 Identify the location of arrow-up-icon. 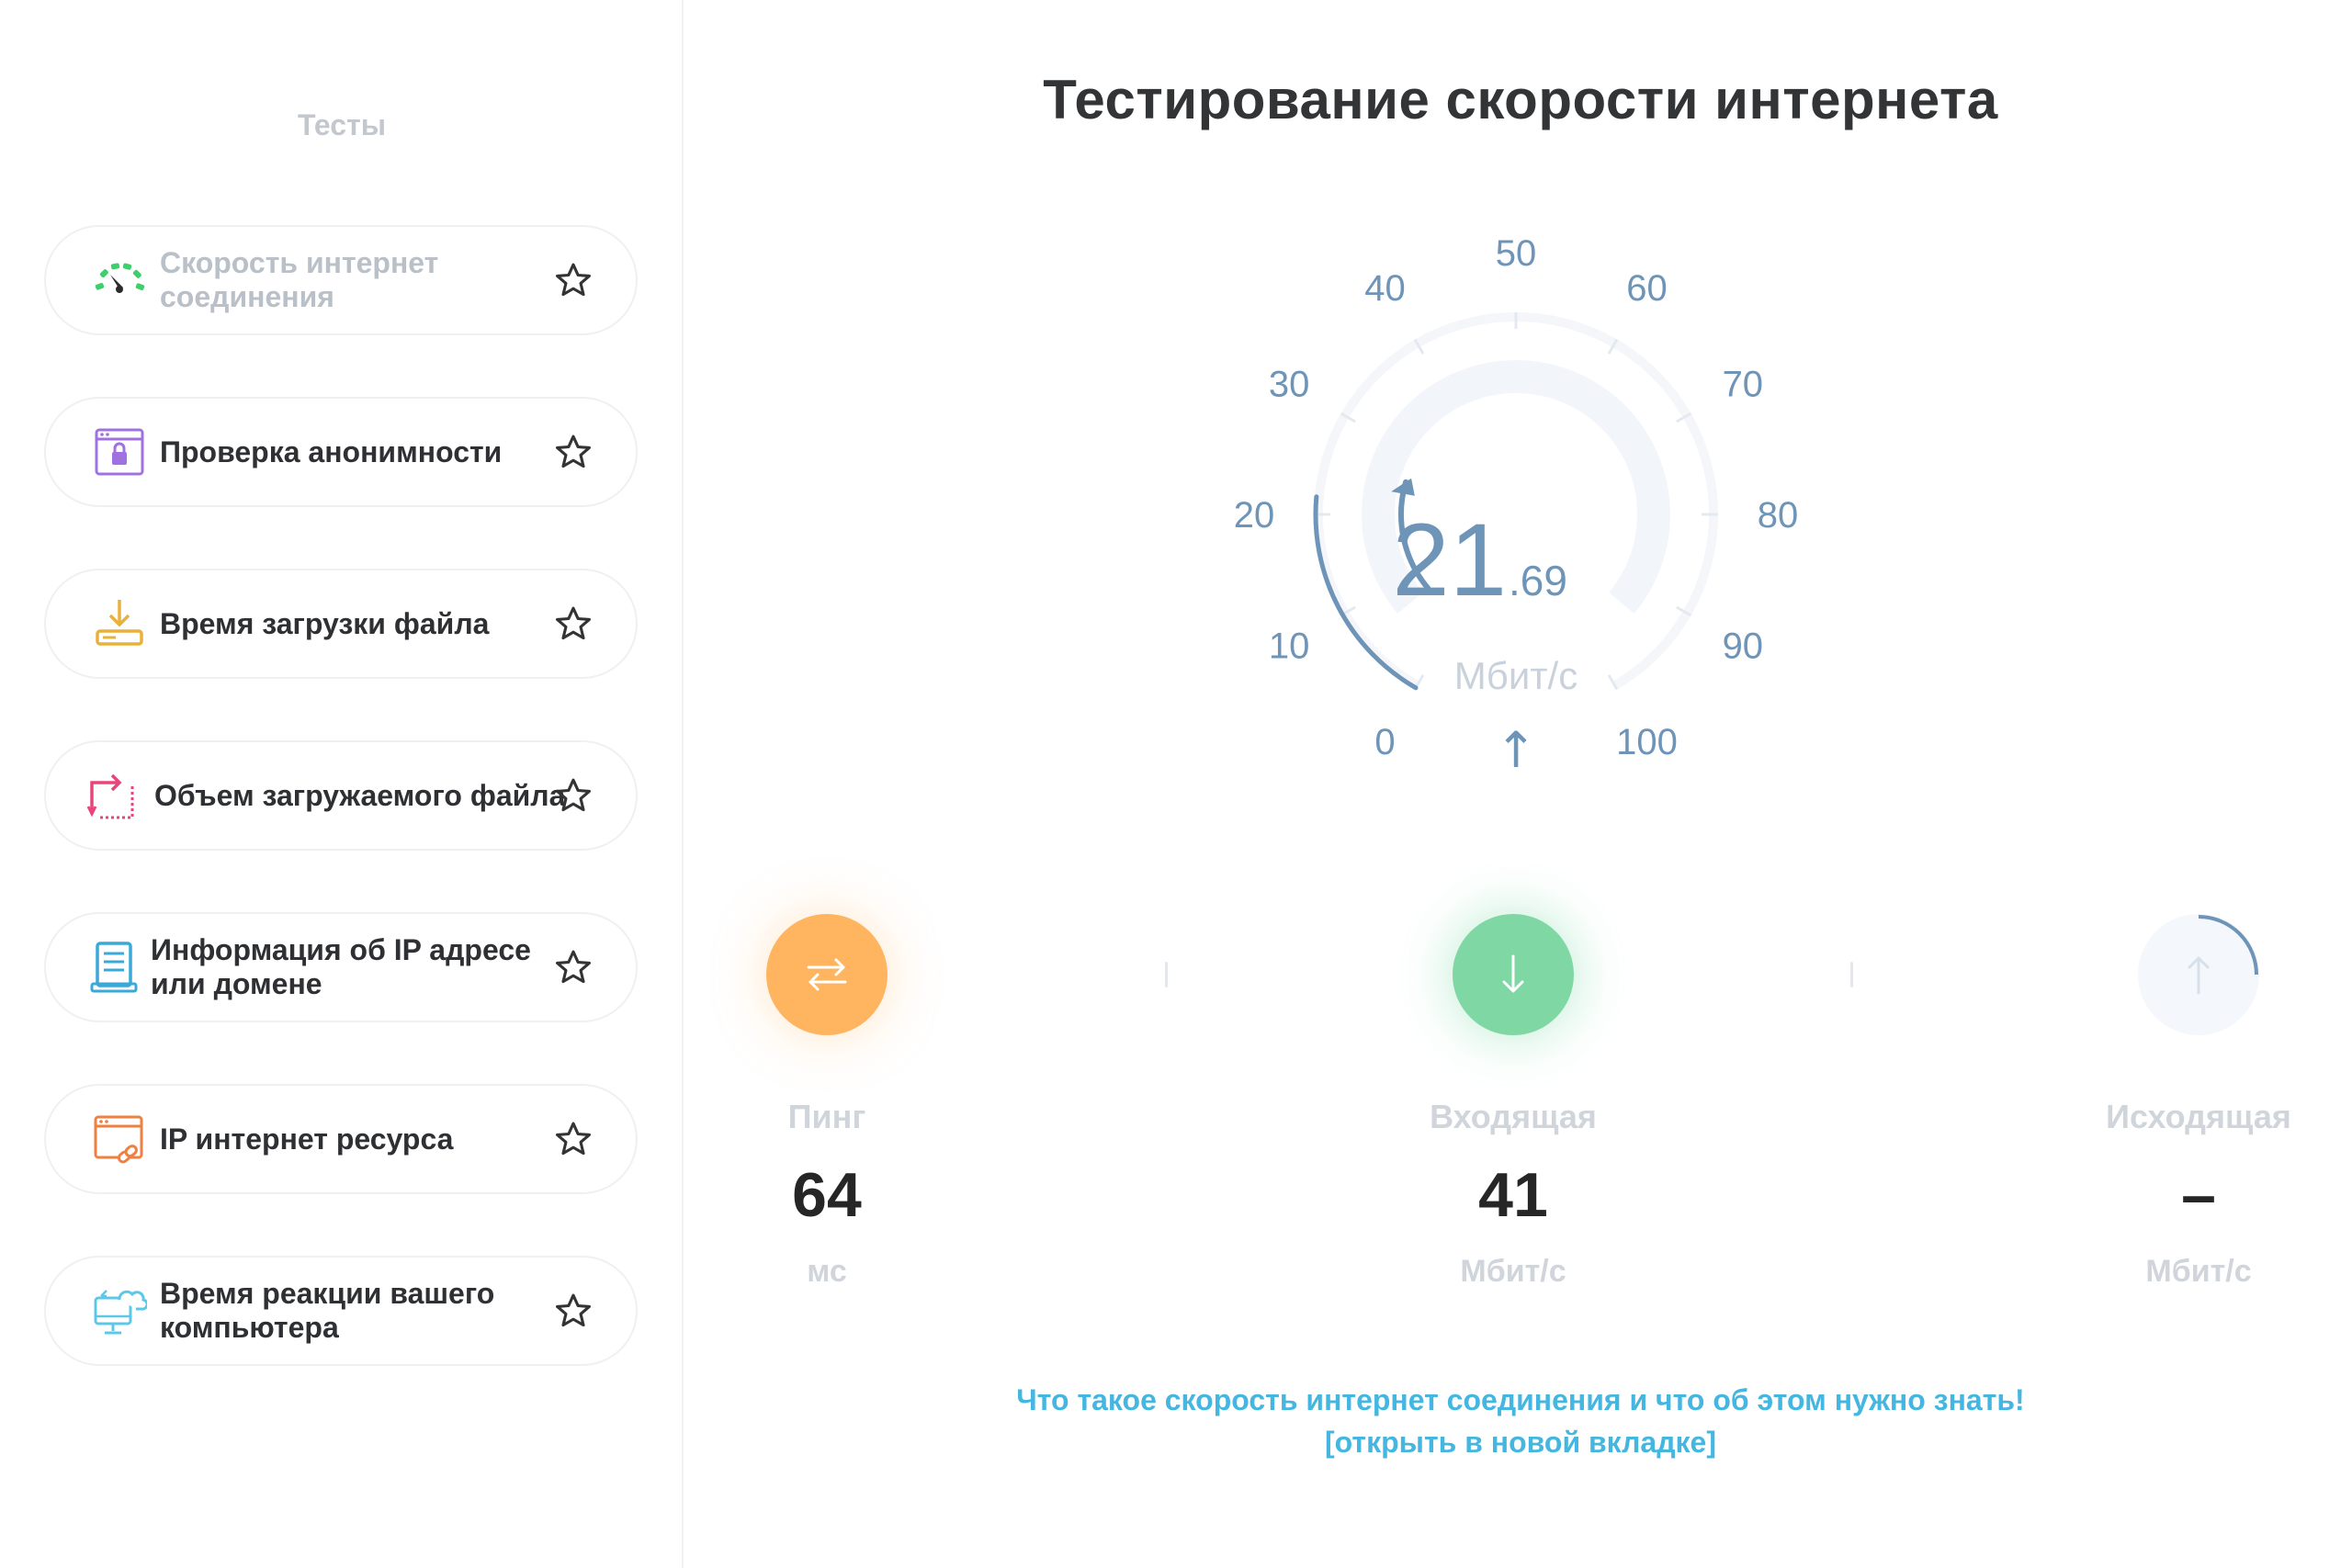
(2199, 975).